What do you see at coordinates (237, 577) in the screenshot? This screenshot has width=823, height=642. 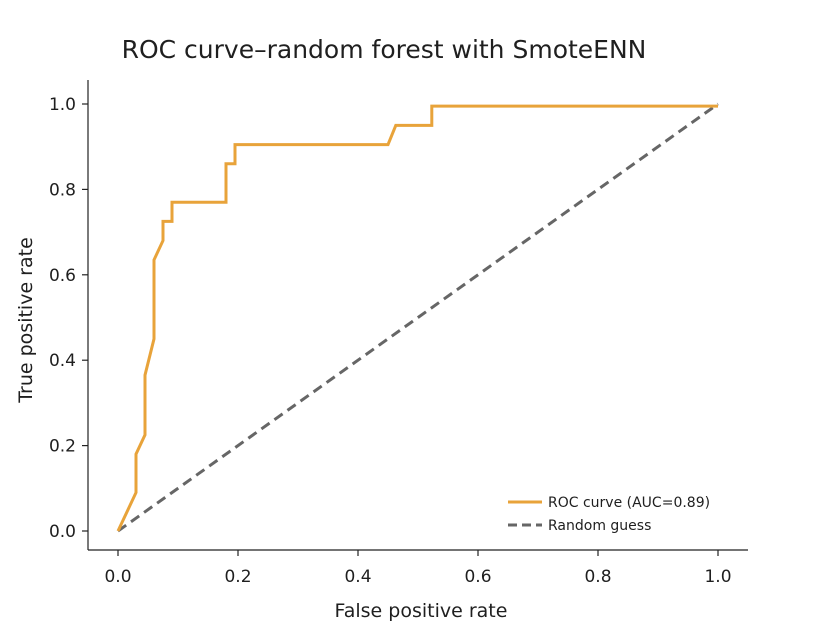 I see `x-tick-label: 0.2` at bounding box center [237, 577].